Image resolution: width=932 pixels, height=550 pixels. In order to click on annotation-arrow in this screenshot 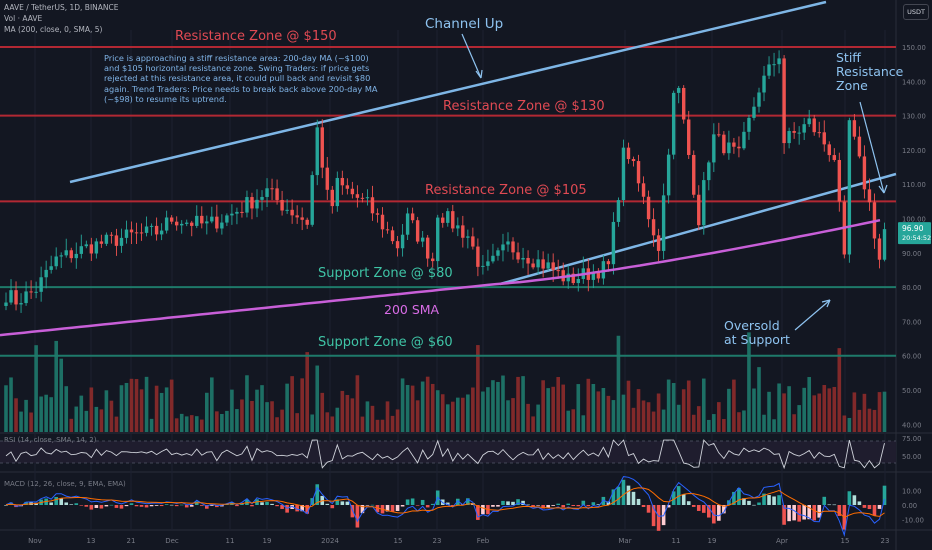, I will do `click(812, 315)`.